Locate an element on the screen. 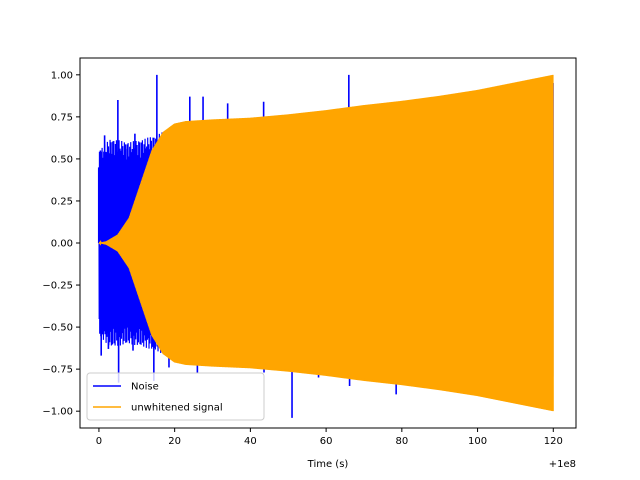  x-tick-label: 60 is located at coordinates (326, 441).